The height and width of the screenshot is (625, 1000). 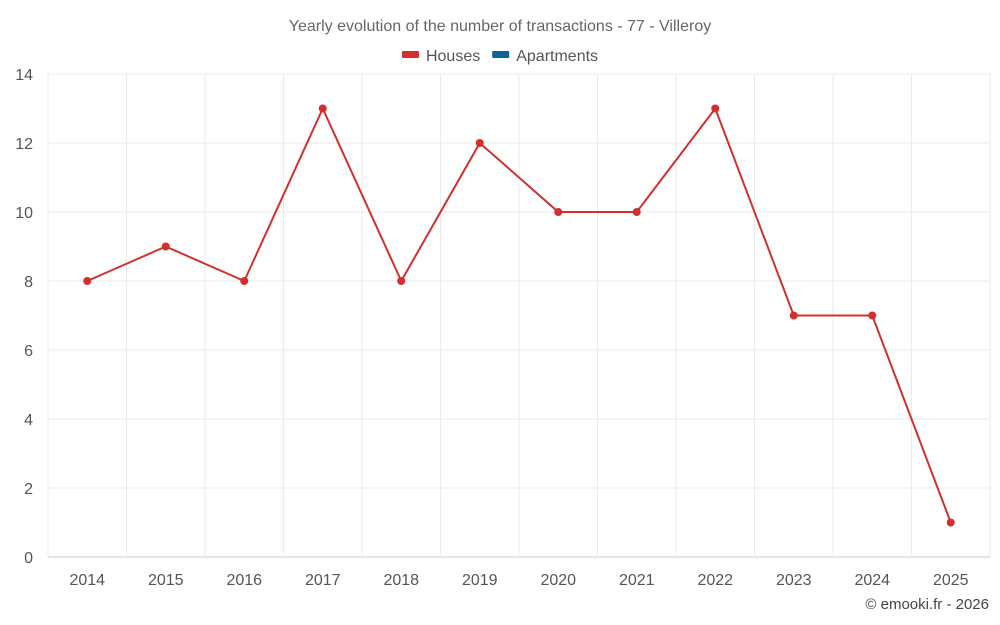 I want to click on y-tick-label: 0, so click(x=28, y=558).